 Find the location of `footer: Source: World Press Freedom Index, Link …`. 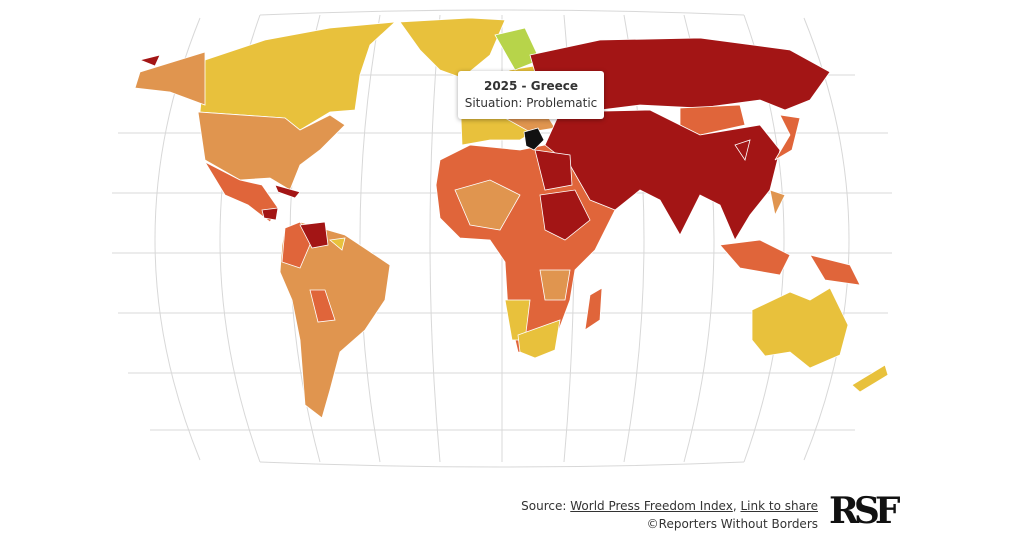

footer: Source: World Press Freedom Index, Link … is located at coordinates (669, 515).